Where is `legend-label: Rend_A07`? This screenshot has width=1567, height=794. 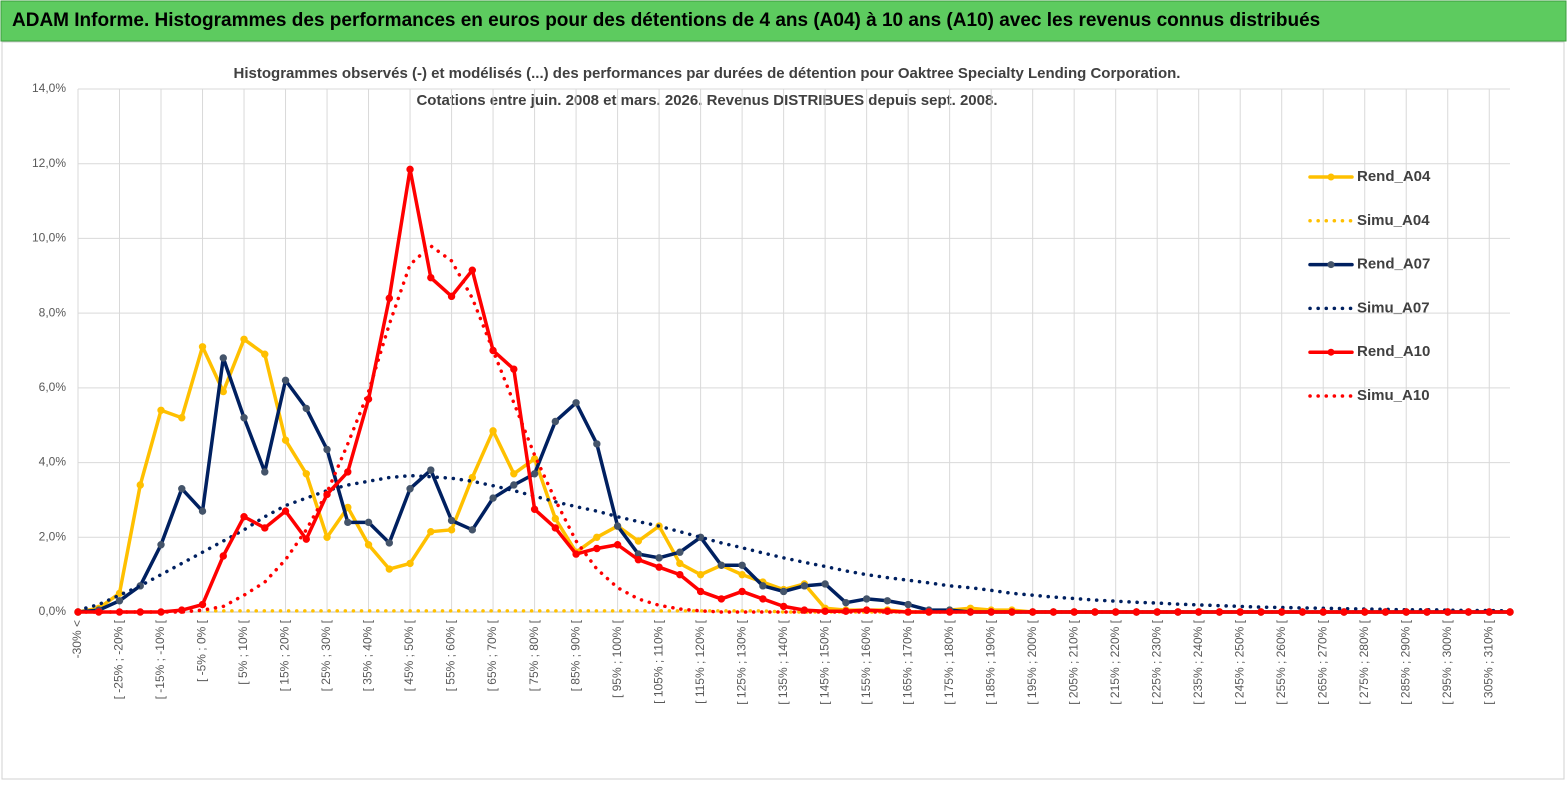 legend-label: Rend_A07 is located at coordinates (1393, 264).